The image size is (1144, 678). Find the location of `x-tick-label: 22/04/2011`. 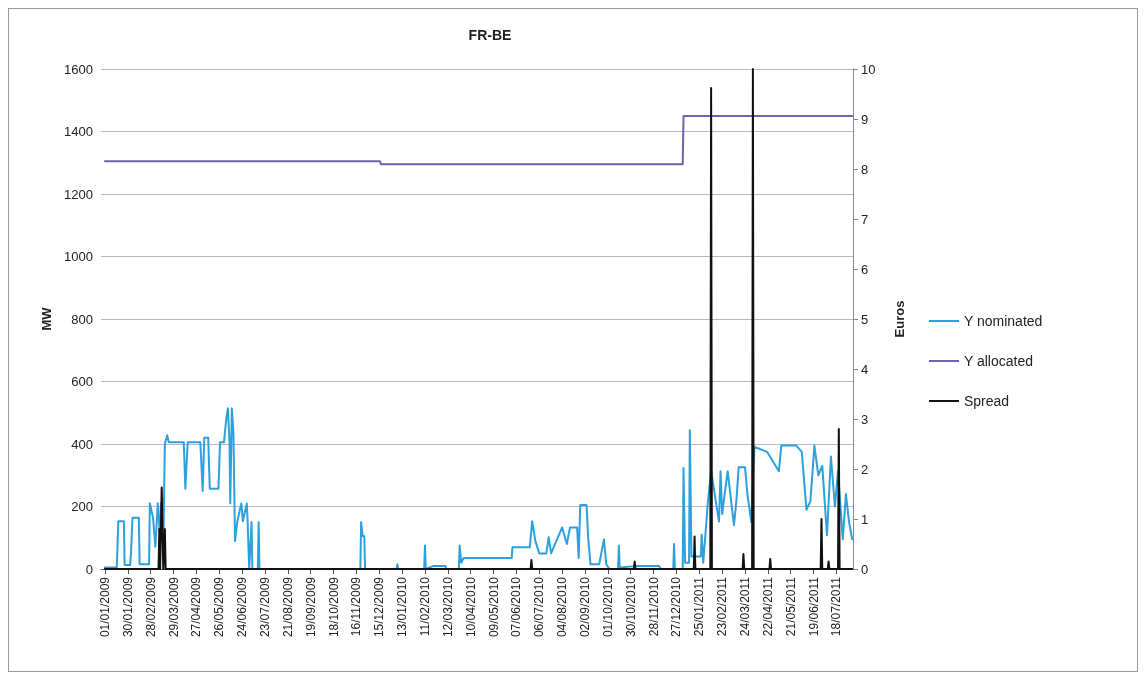

x-tick-label: 22/04/2011 is located at coordinates (767, 606).